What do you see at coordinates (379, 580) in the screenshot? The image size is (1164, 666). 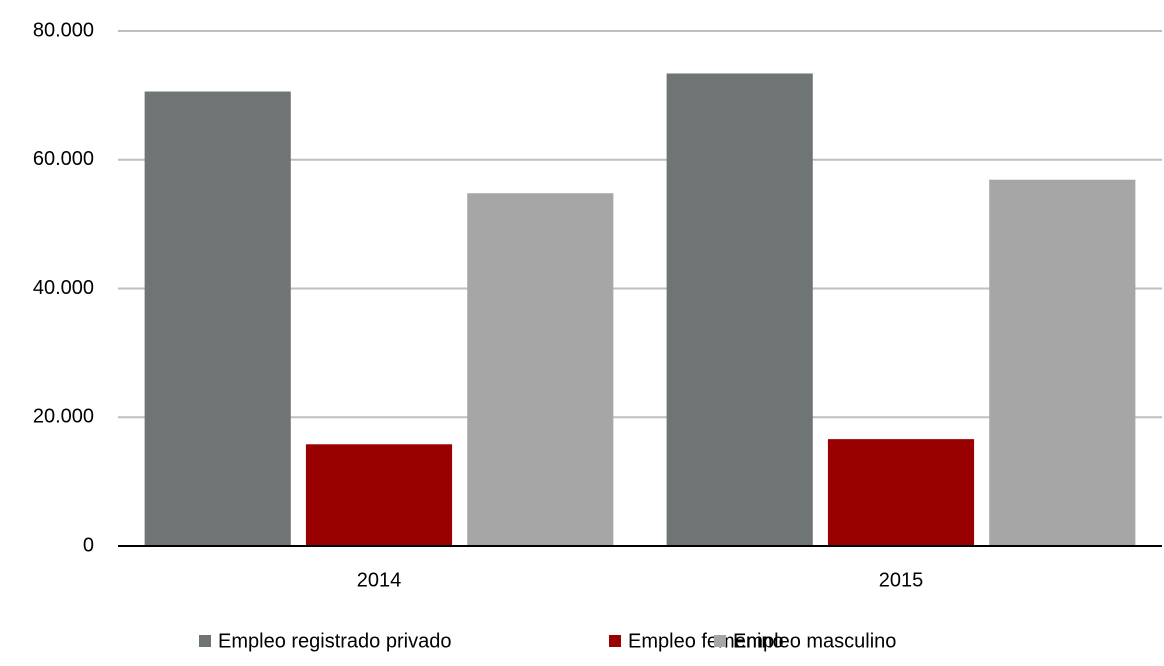 I see `x-tick-label: 2014` at bounding box center [379, 580].